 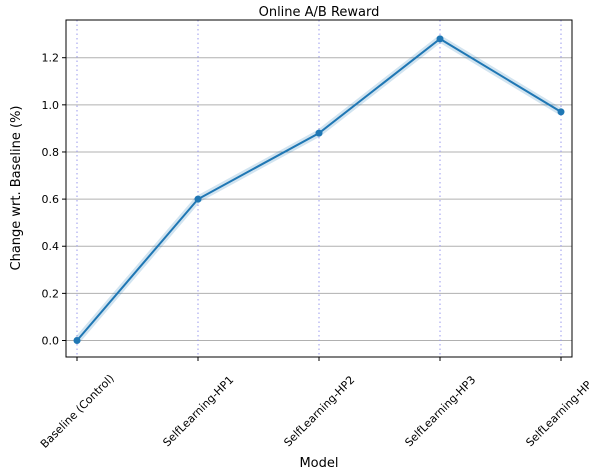 What do you see at coordinates (51, 58) in the screenshot?
I see `y-tick-label: 1.2` at bounding box center [51, 58].